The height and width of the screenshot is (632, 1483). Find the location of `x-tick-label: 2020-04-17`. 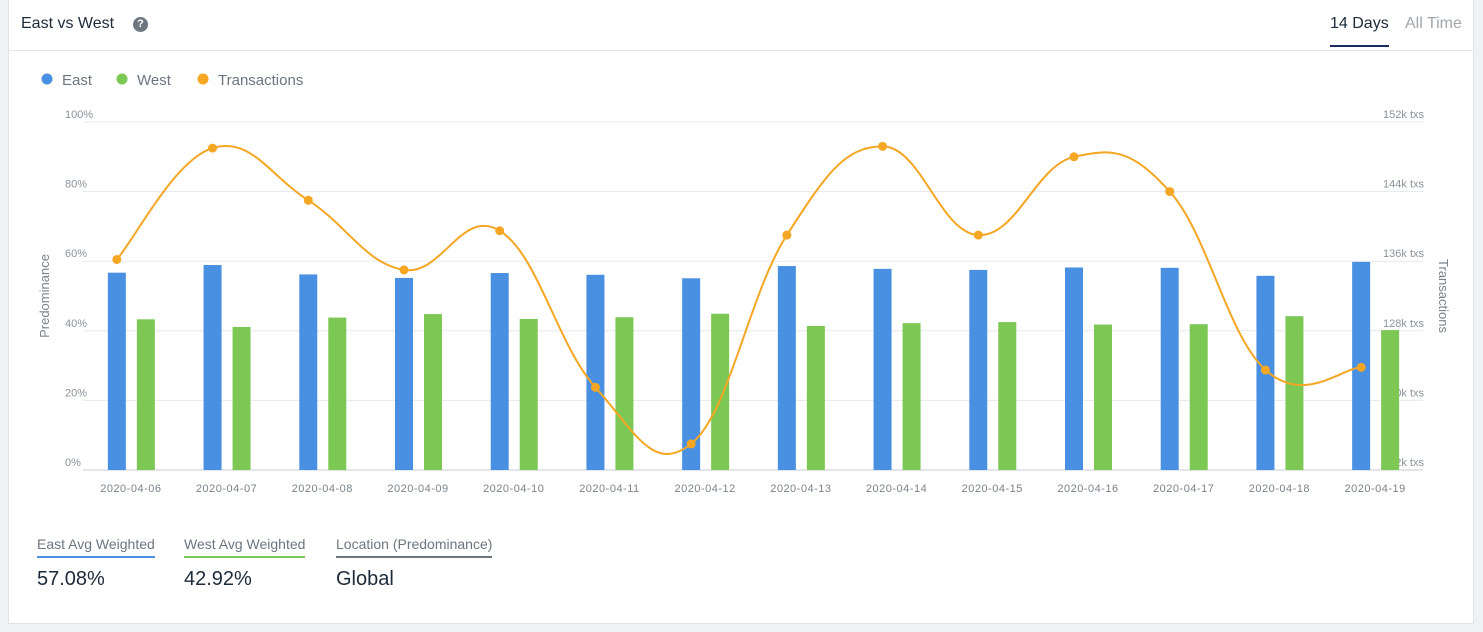

x-tick-label: 2020-04-17 is located at coordinates (1183, 489).